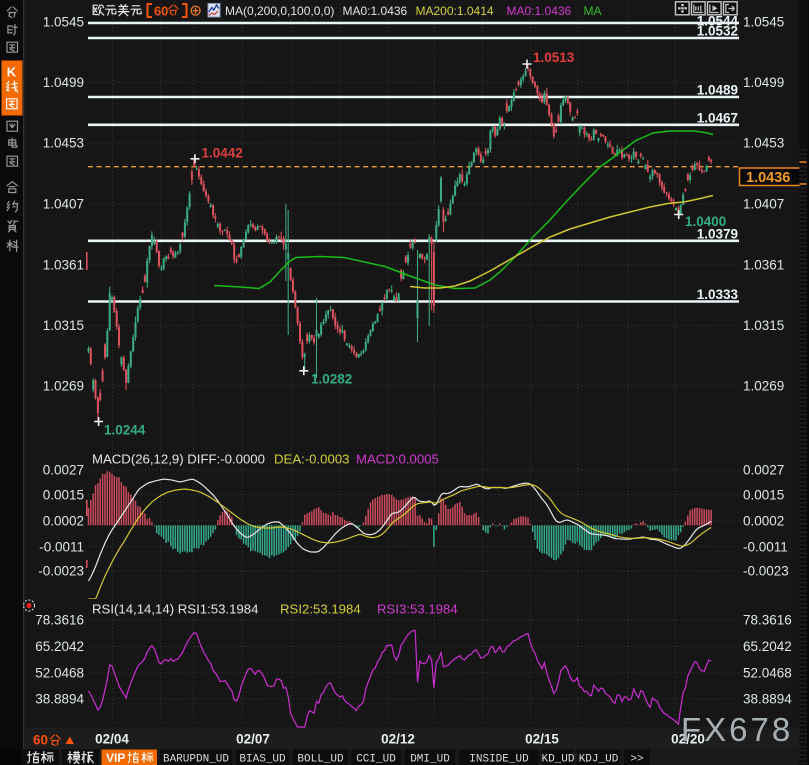  I want to click on svg-text: K, so click(12, 72).